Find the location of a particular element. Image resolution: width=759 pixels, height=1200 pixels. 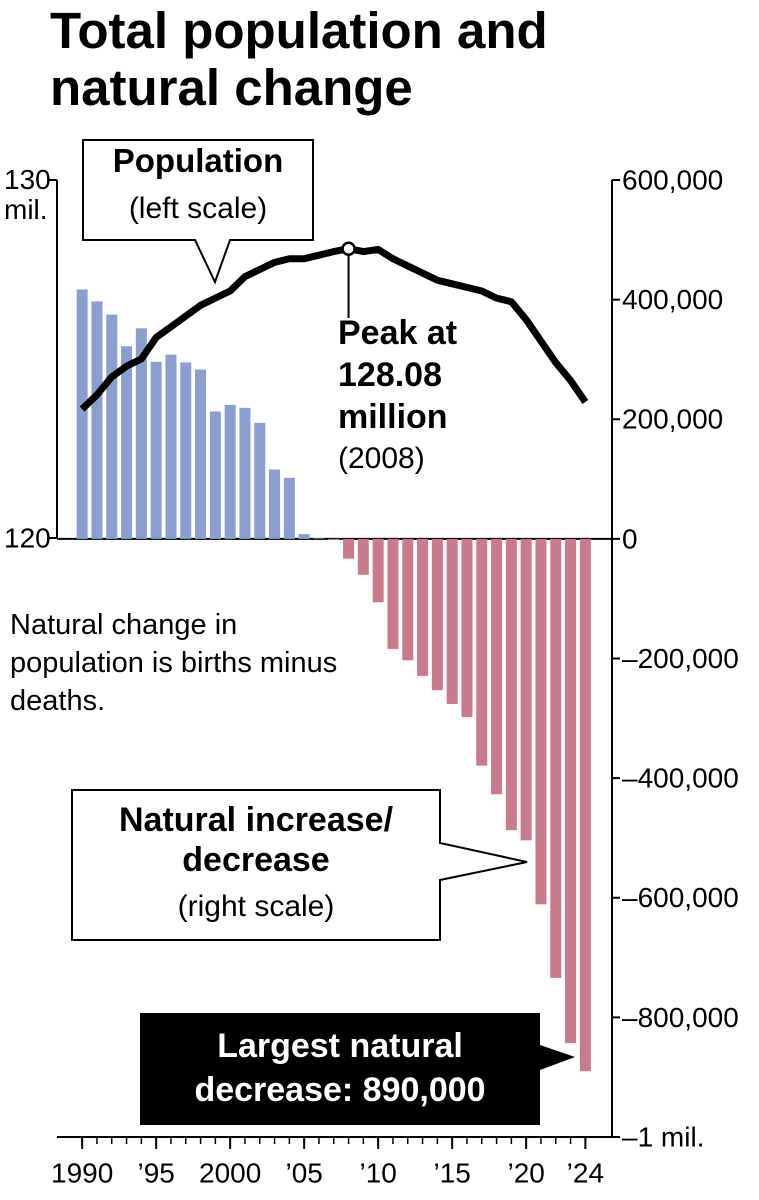

largest-callout is located at coordinates (357, 1069).